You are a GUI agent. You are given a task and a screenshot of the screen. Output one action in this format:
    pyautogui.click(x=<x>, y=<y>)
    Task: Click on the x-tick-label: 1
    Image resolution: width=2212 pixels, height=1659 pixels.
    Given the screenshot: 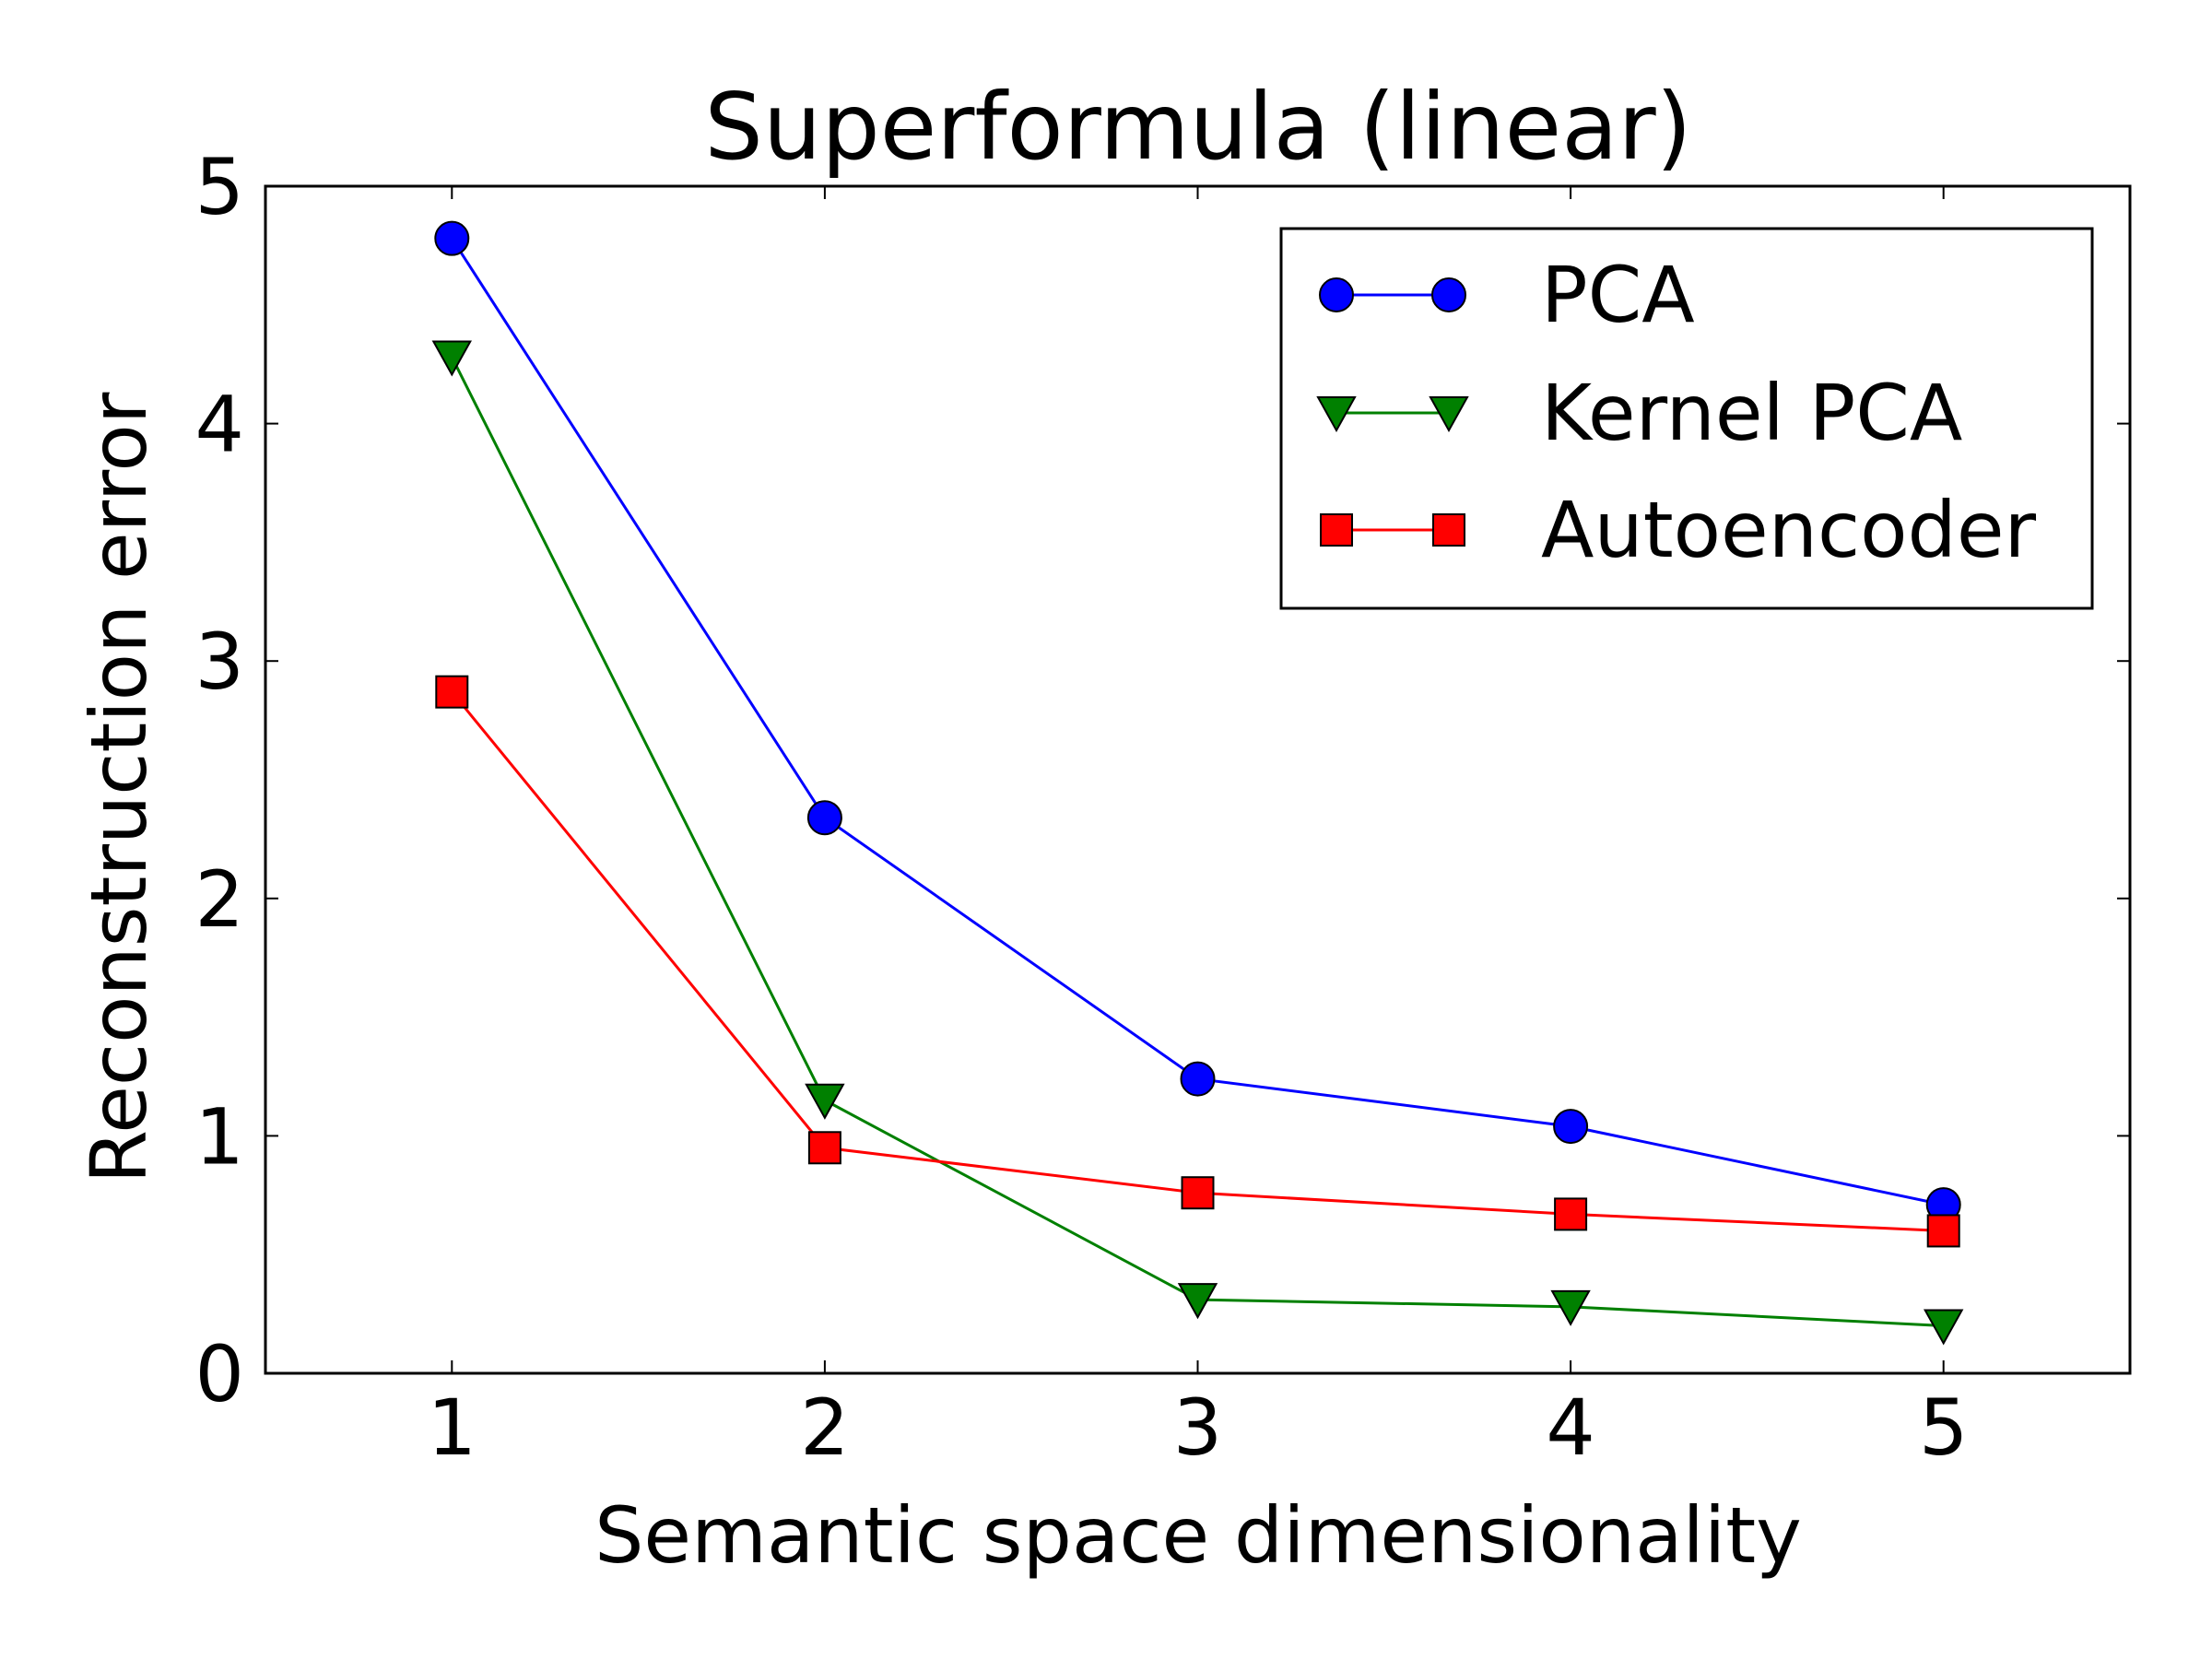 What is the action you would take?
    pyautogui.click(x=452, y=1427)
    